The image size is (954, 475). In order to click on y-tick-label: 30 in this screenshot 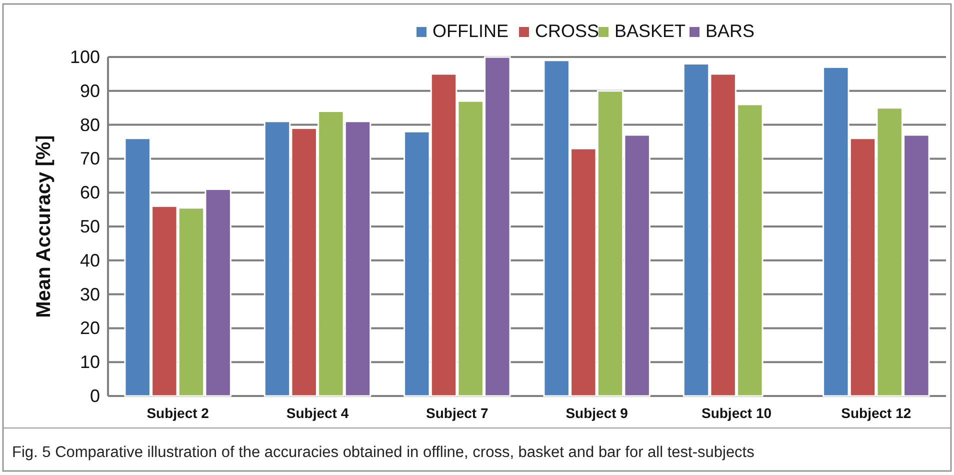, I will do `click(90, 294)`.